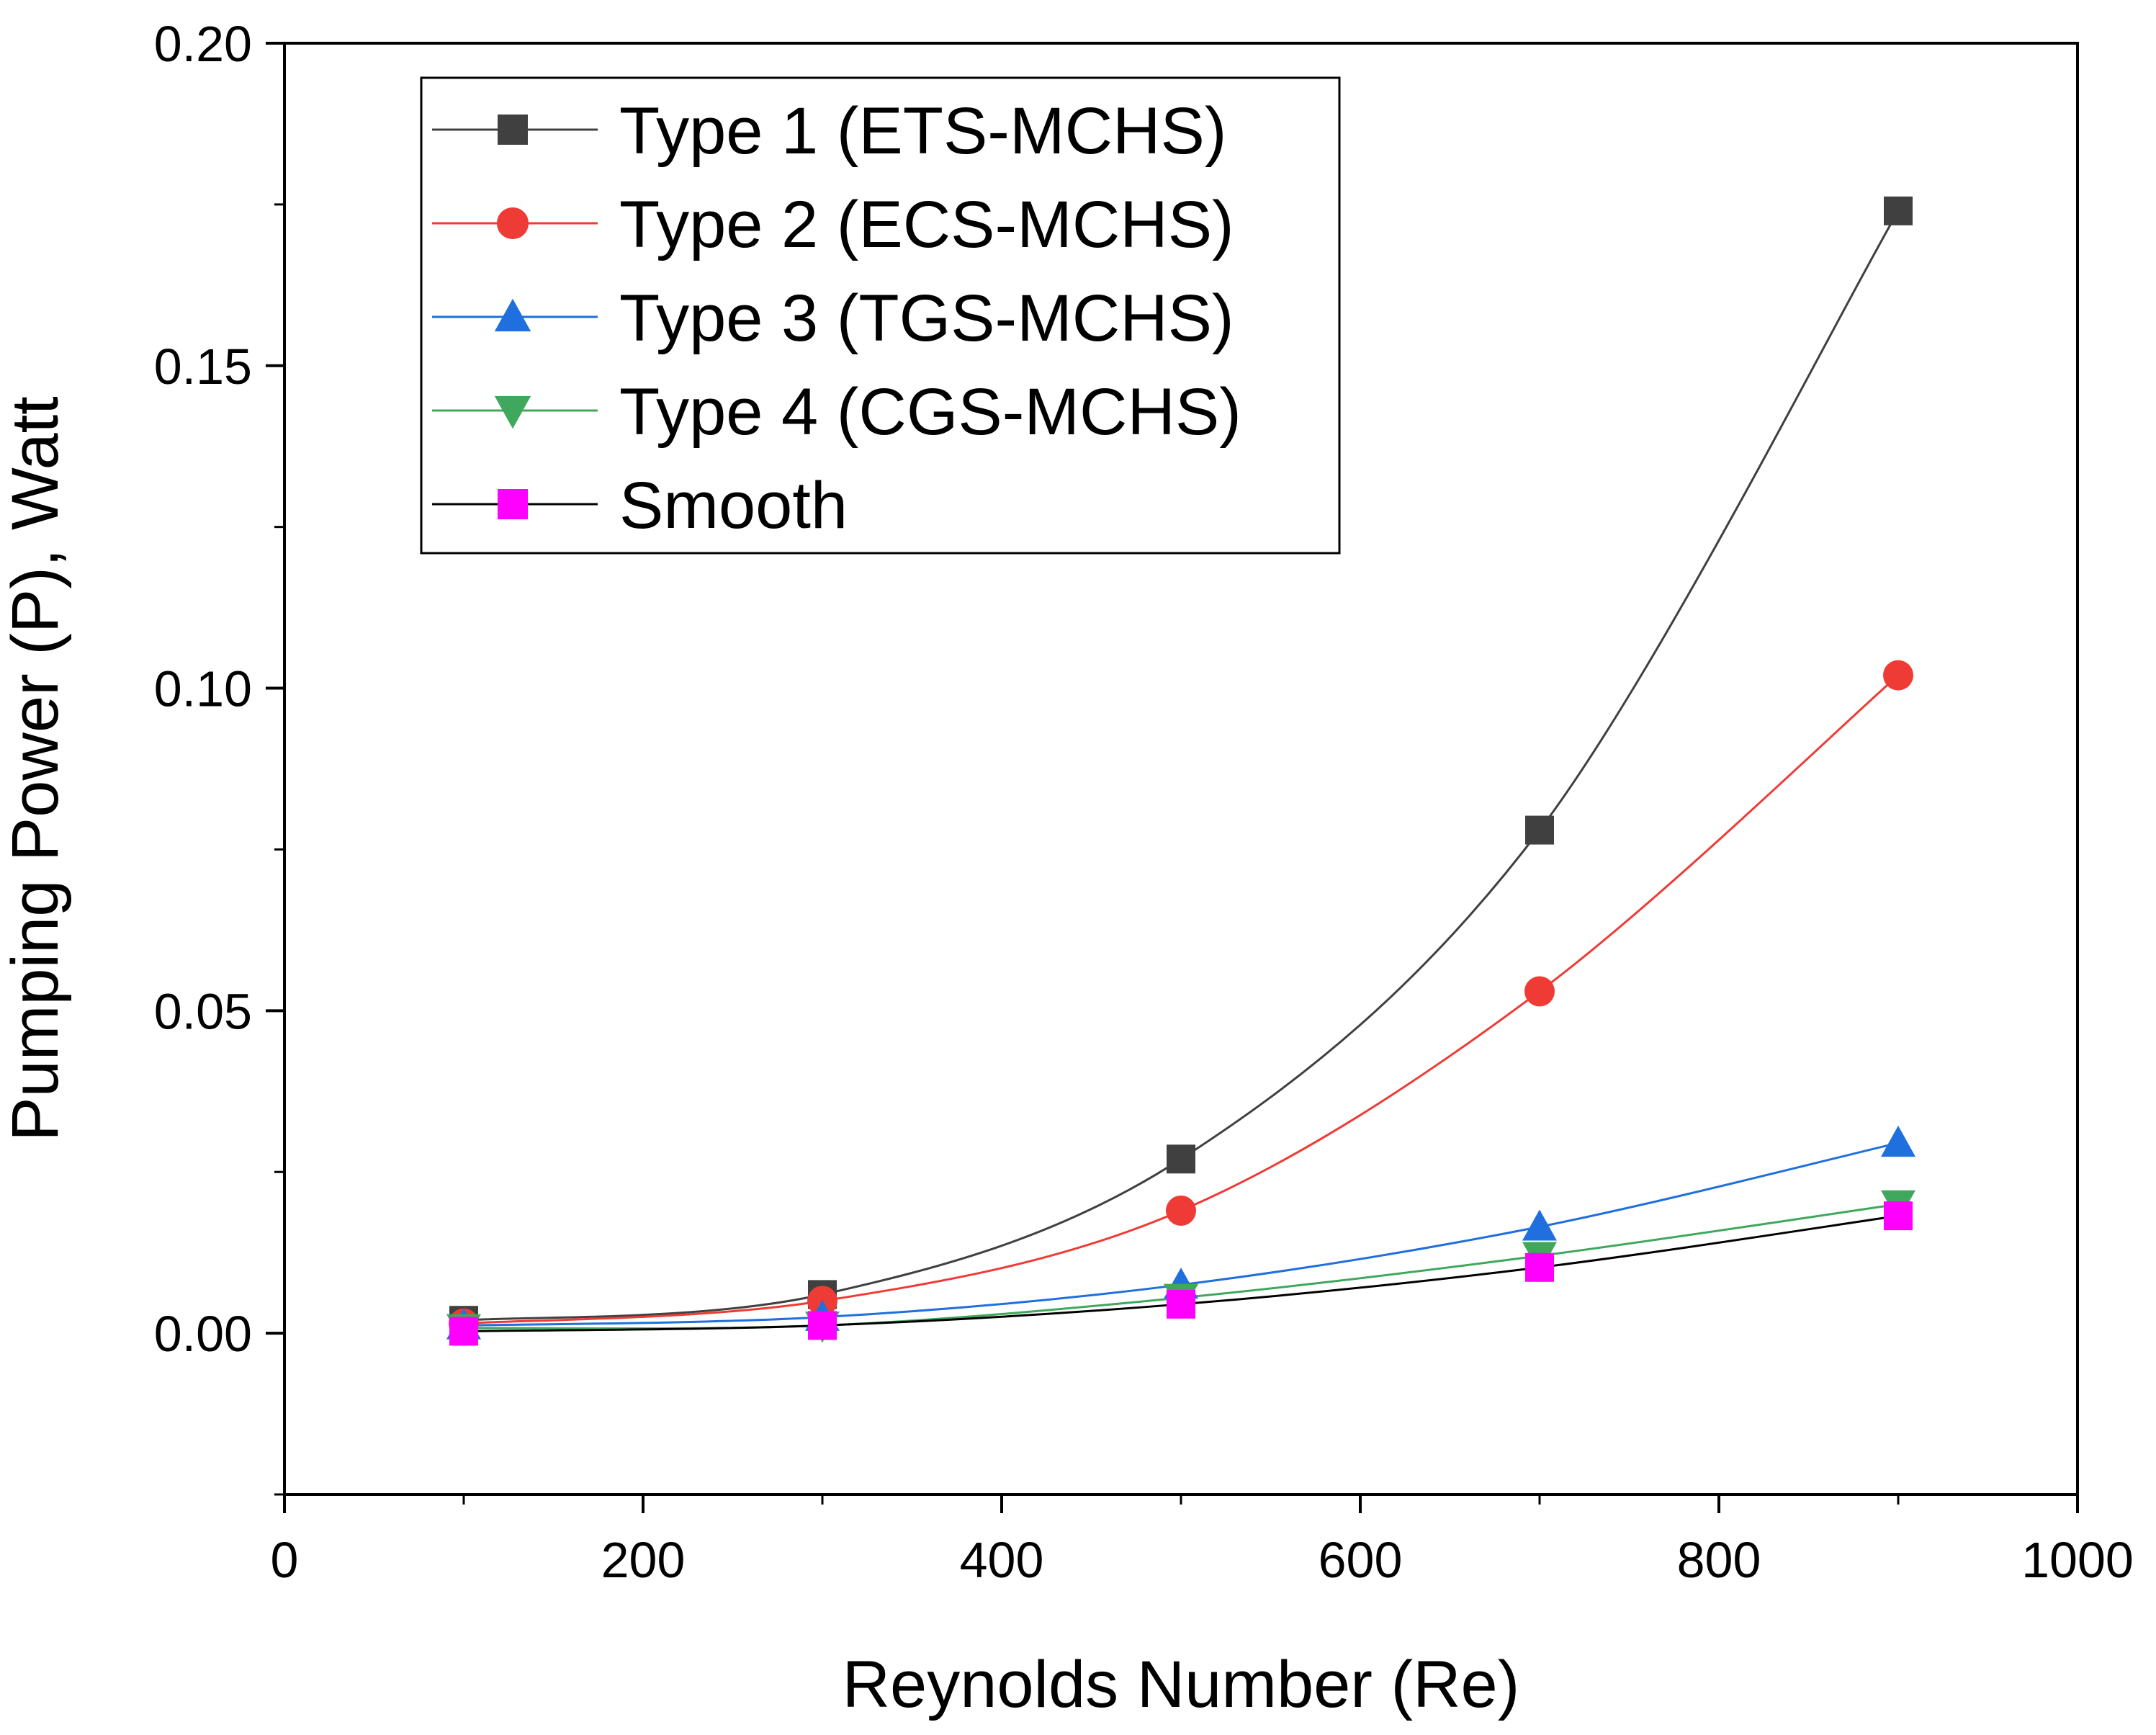 Image resolution: width=2156 pixels, height=1735 pixels. Describe the element at coordinates (203, 689) in the screenshot. I see `y-tick-label: 0.10` at that location.